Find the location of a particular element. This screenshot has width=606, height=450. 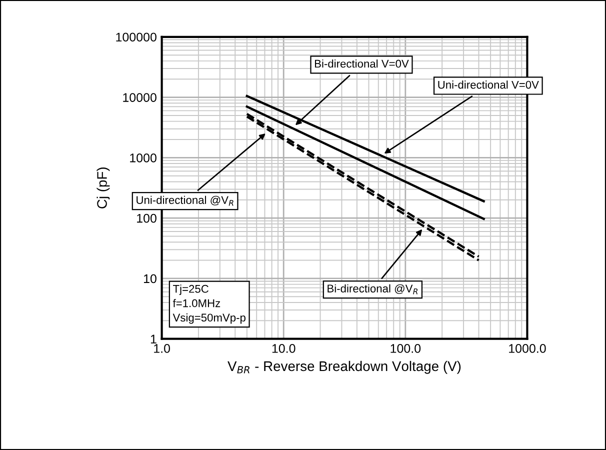

x-tick-label: 10.0 is located at coordinates (284, 348).